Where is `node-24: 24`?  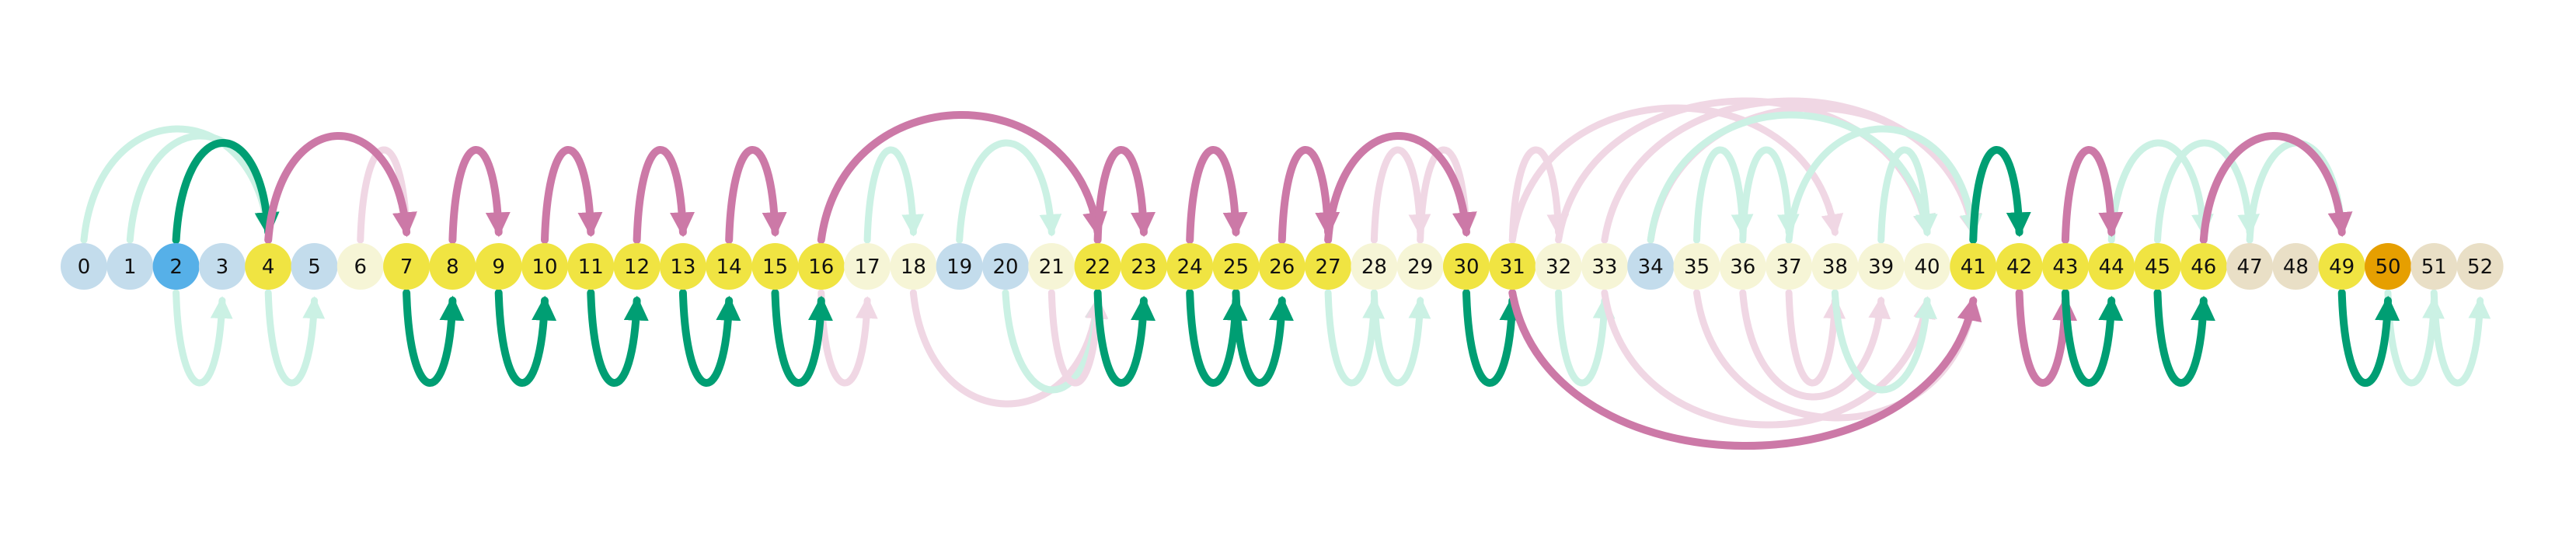 node-24: 24 is located at coordinates (1190, 266).